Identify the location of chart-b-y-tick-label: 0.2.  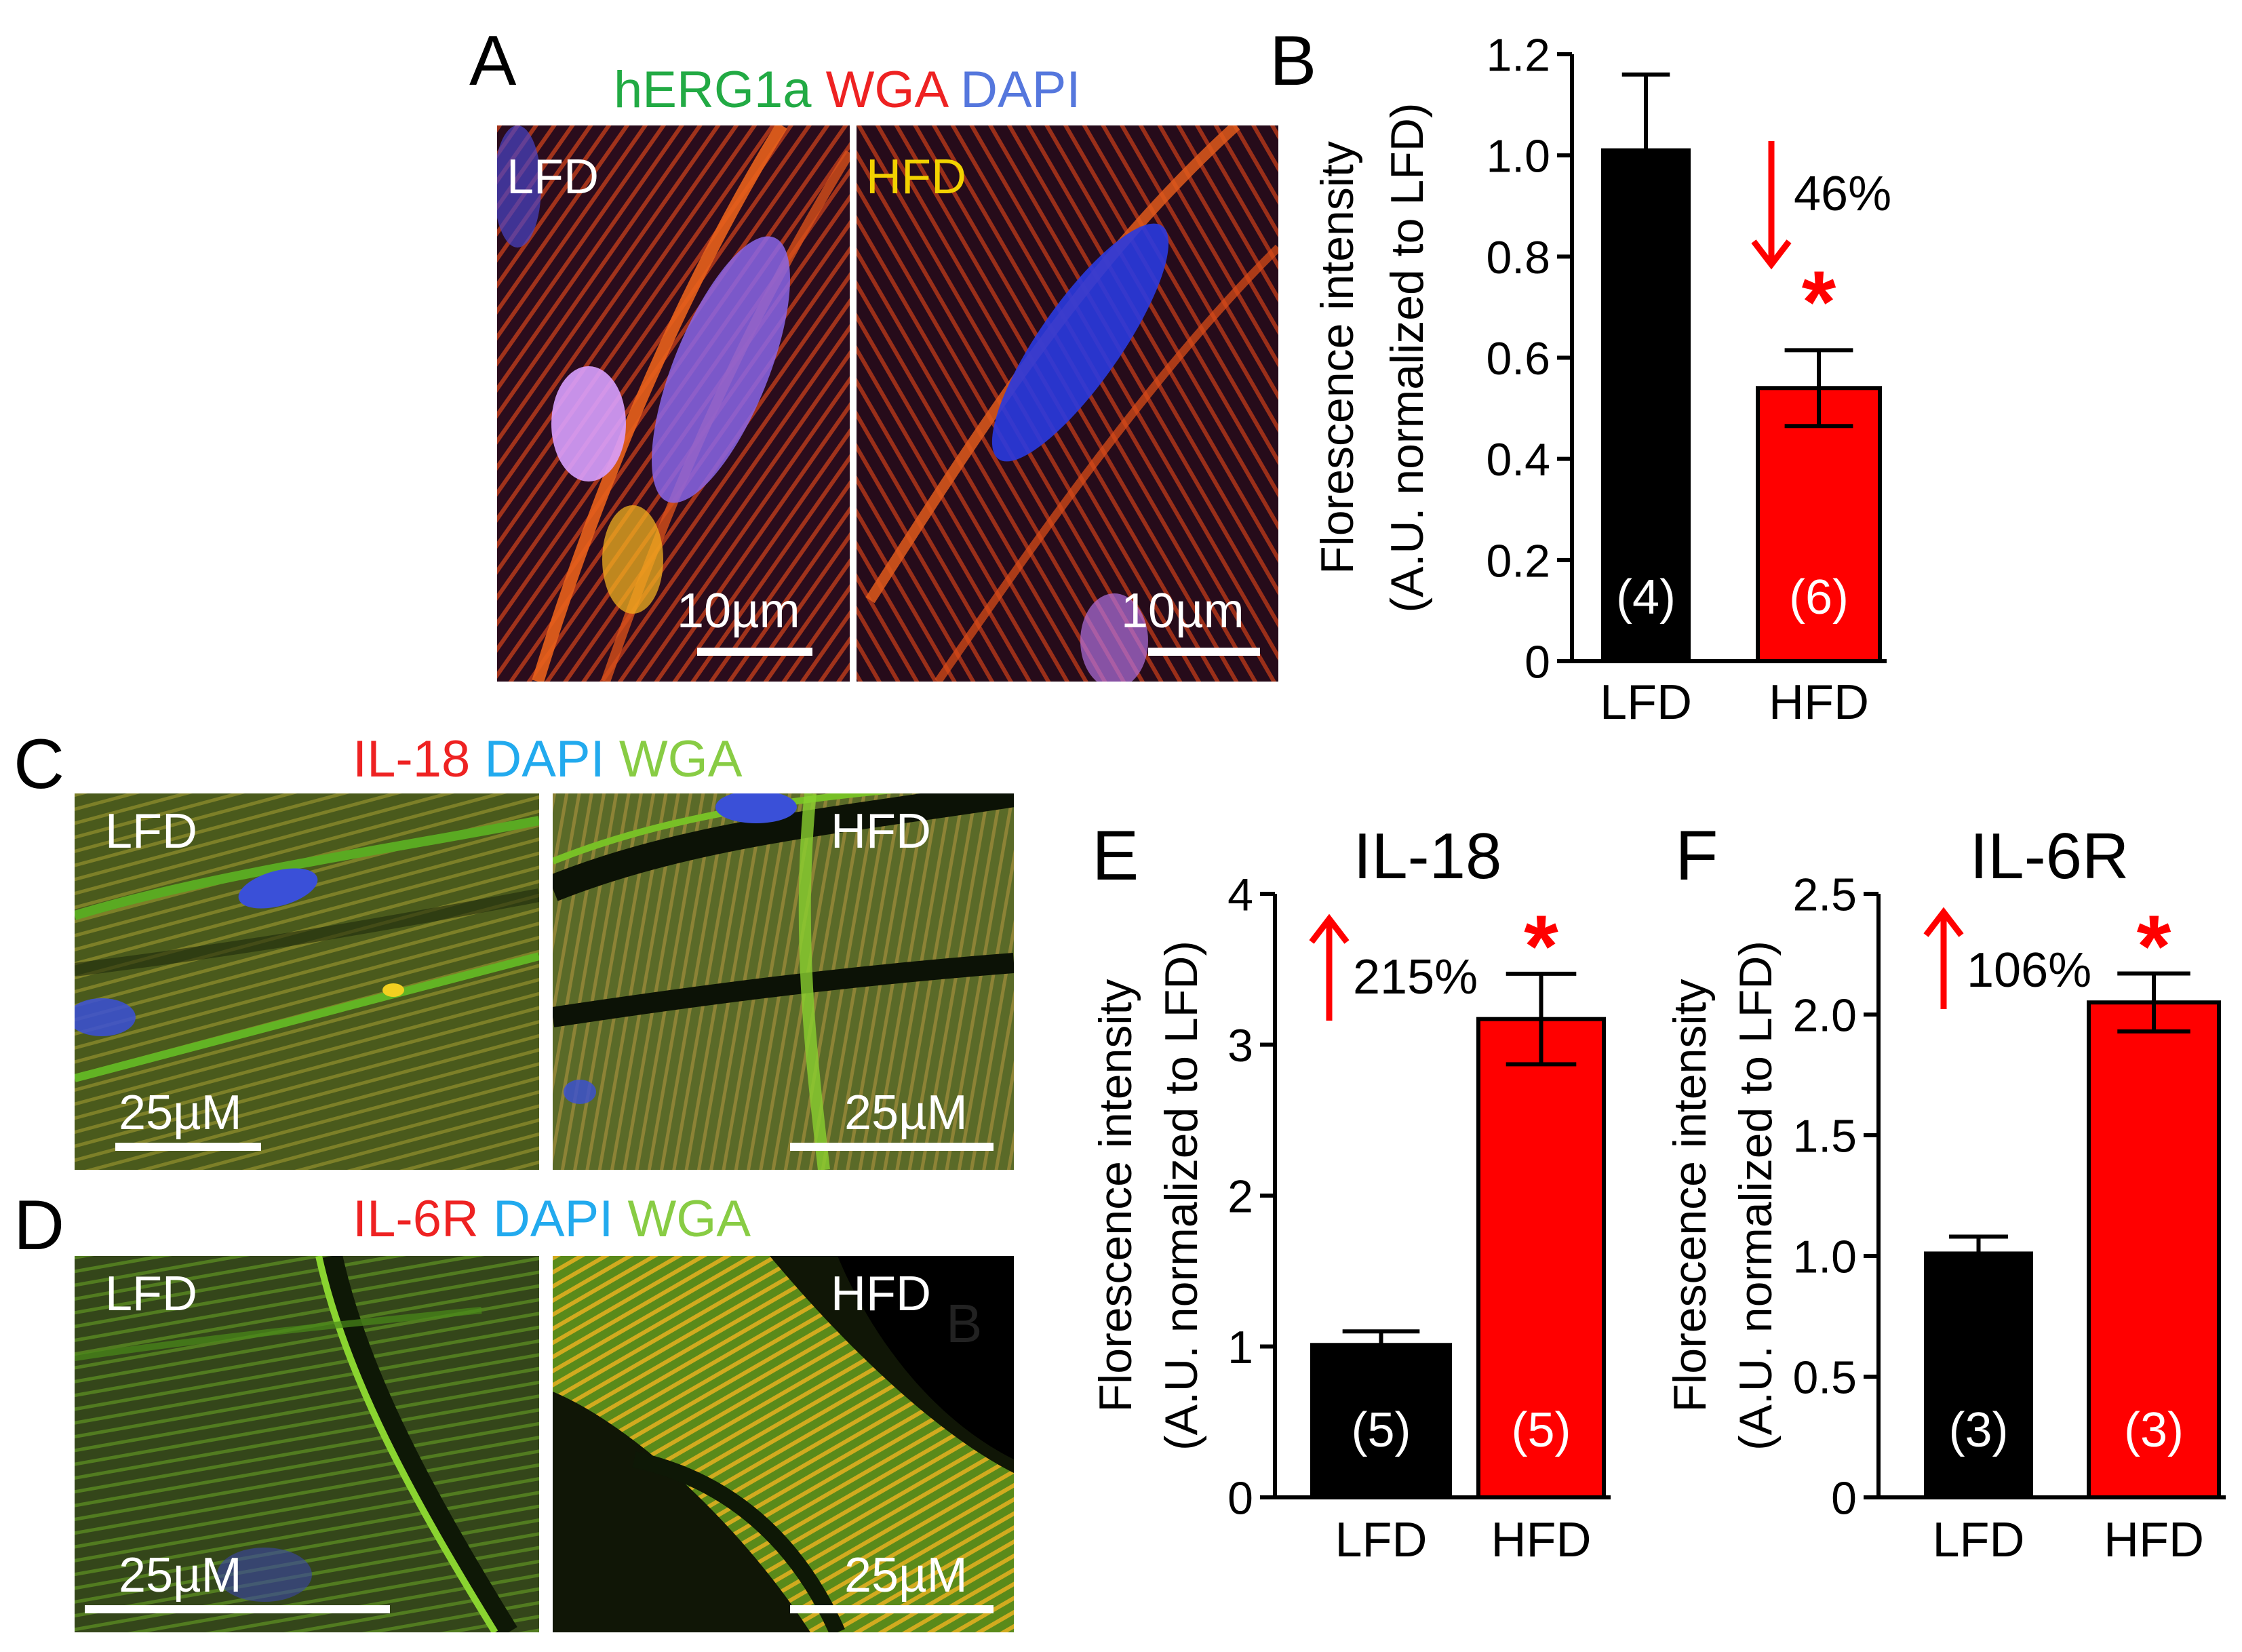
(1518, 561).